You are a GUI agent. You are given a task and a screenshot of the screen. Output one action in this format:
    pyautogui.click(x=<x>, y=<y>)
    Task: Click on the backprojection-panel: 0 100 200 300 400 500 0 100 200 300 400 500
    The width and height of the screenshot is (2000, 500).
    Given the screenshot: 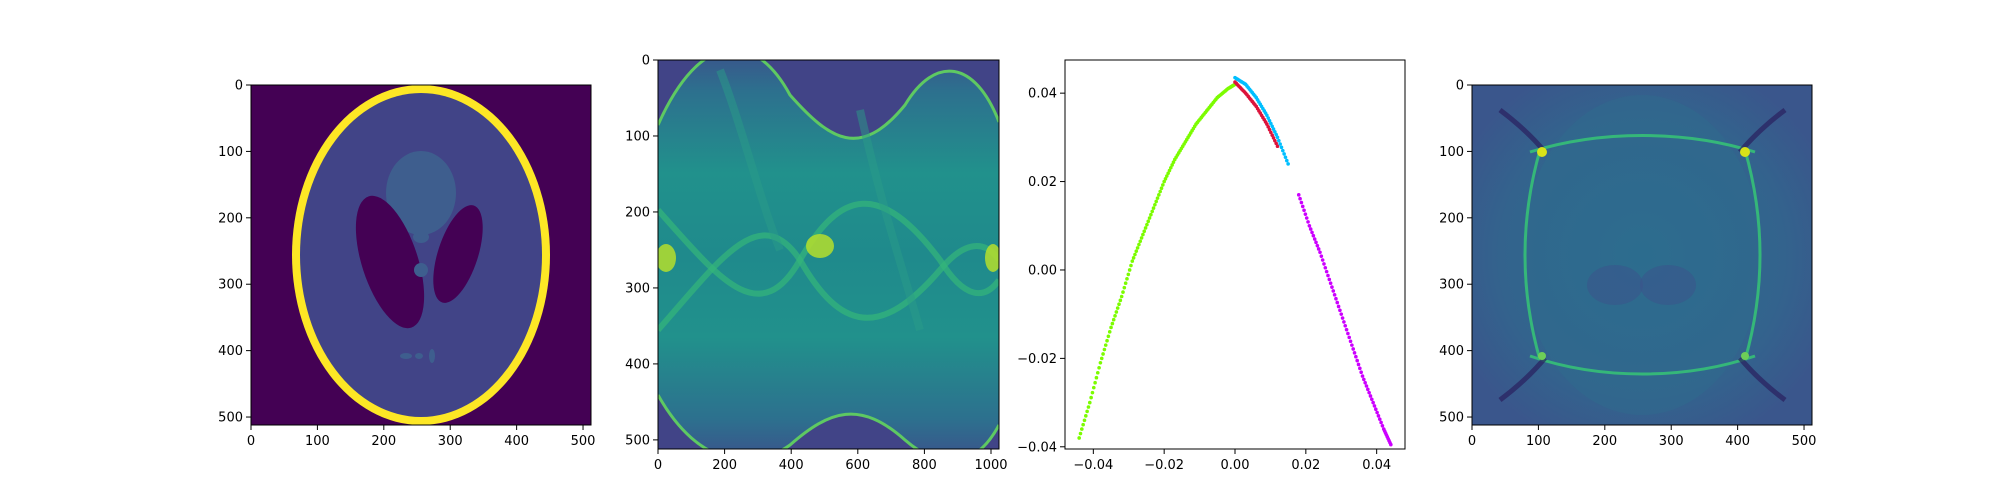 What is the action you would take?
    pyautogui.click(x=1627, y=264)
    